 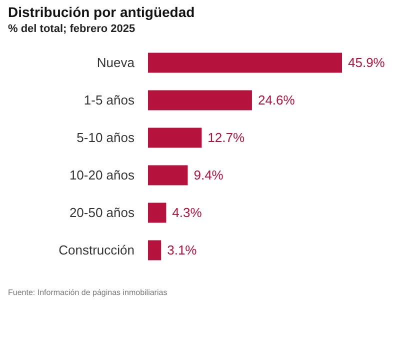 What do you see at coordinates (109, 100) in the screenshot?
I see `y-tick-label: 1-5 años` at bounding box center [109, 100].